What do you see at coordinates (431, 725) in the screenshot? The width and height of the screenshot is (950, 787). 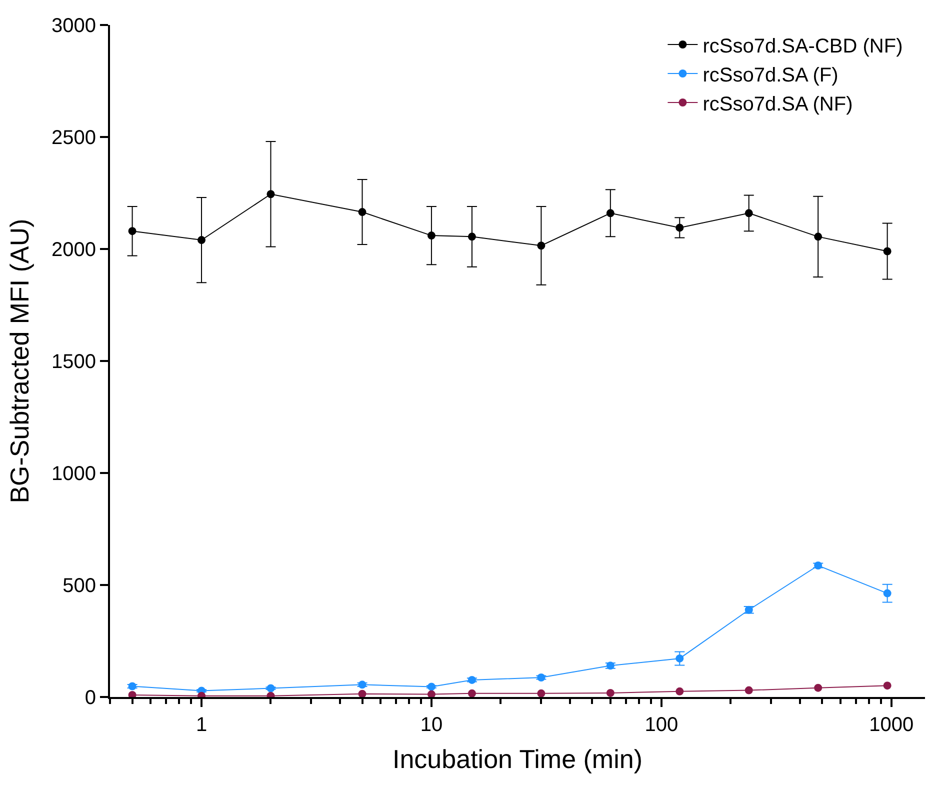 I see `x-tick-label: 10` at bounding box center [431, 725].